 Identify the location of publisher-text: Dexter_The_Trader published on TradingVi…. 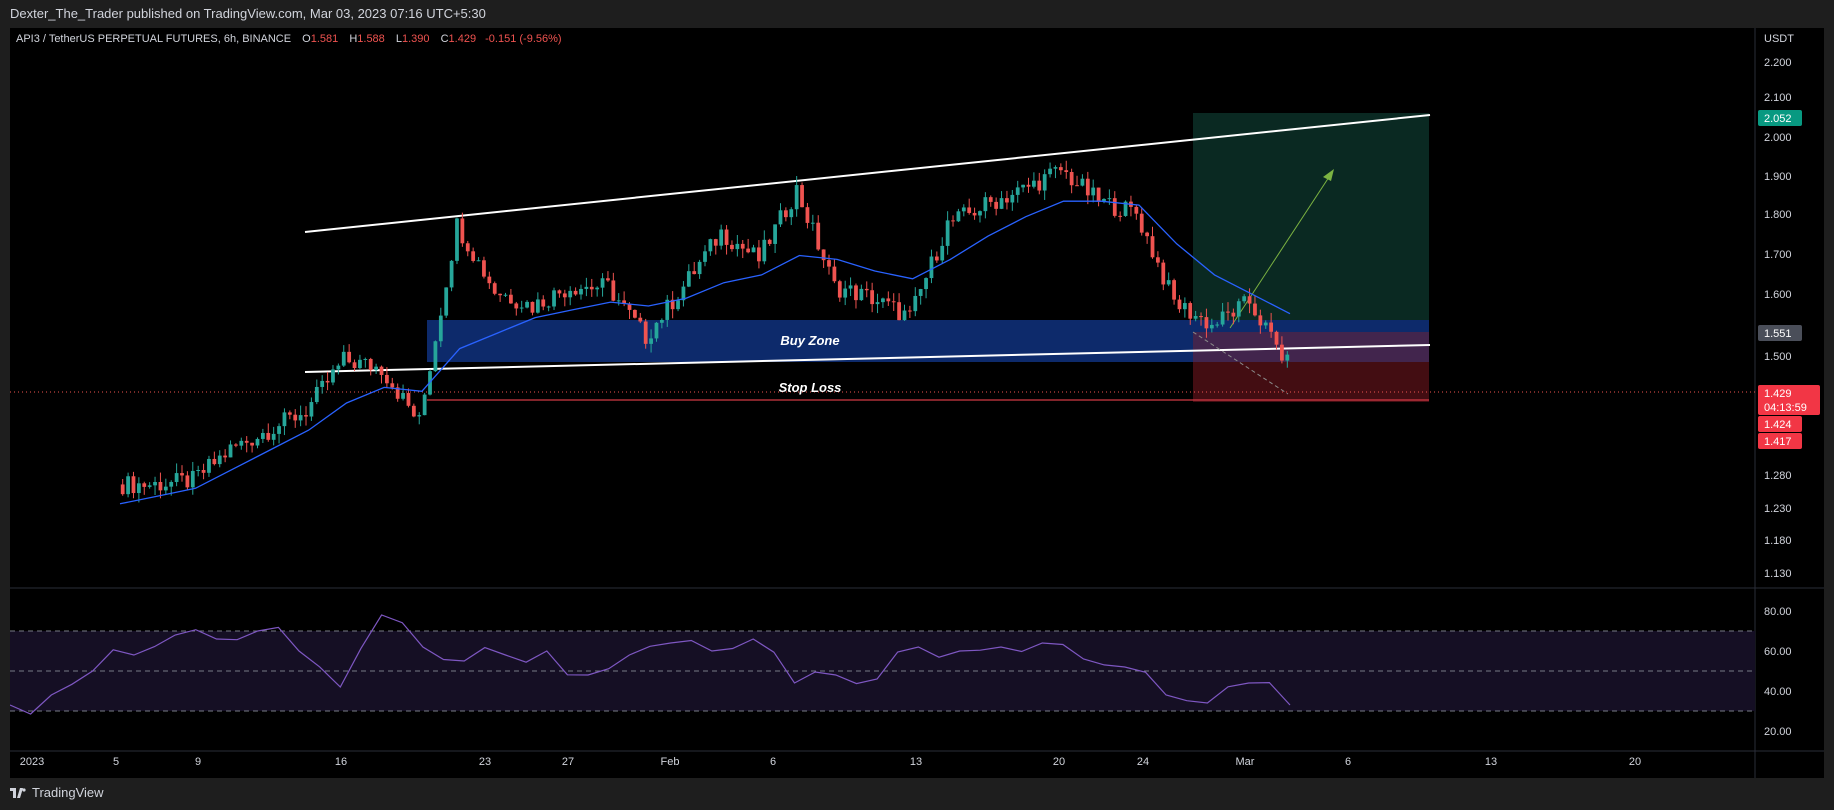
(248, 13).